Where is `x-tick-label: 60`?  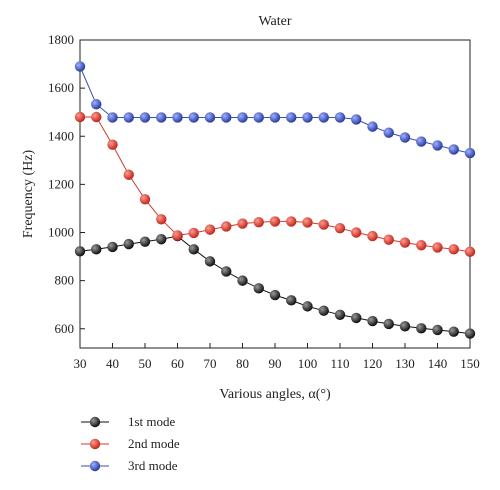 x-tick-label: 60 is located at coordinates (177, 363).